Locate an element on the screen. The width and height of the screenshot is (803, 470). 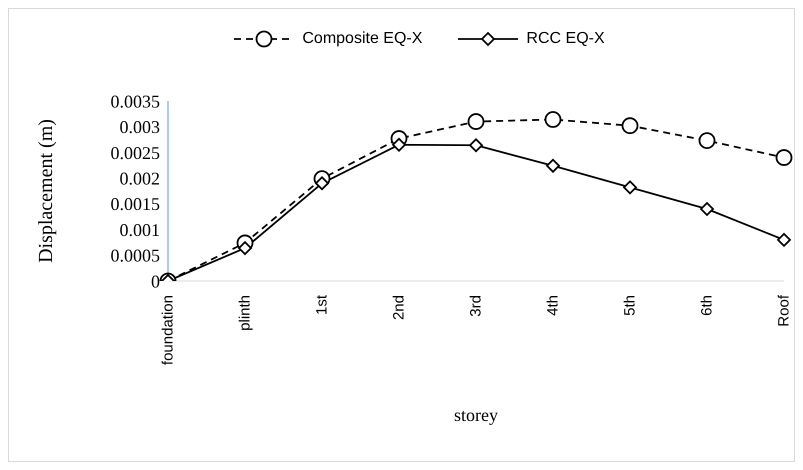
y-tick-label: 0.003 is located at coordinates (140, 127).